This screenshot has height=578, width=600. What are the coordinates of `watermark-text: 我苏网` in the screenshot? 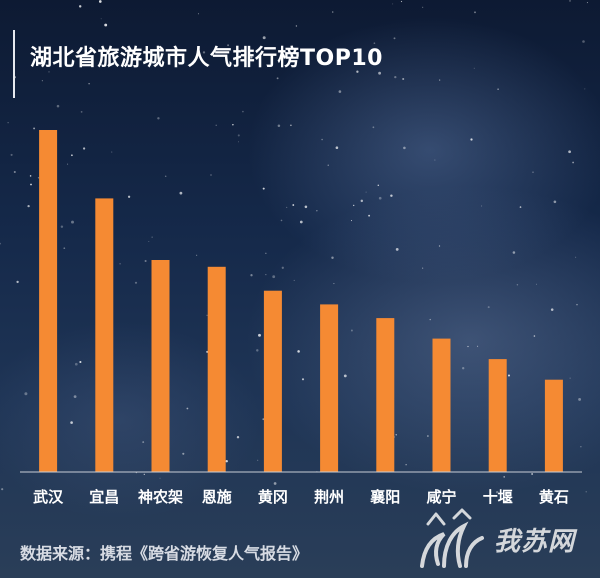 It's located at (535, 541).